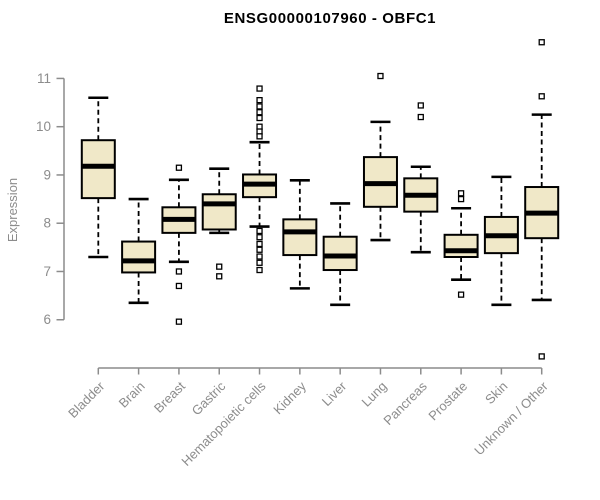  Describe the element at coordinates (47, 271) in the screenshot. I see `y-tick-label: 7` at that location.